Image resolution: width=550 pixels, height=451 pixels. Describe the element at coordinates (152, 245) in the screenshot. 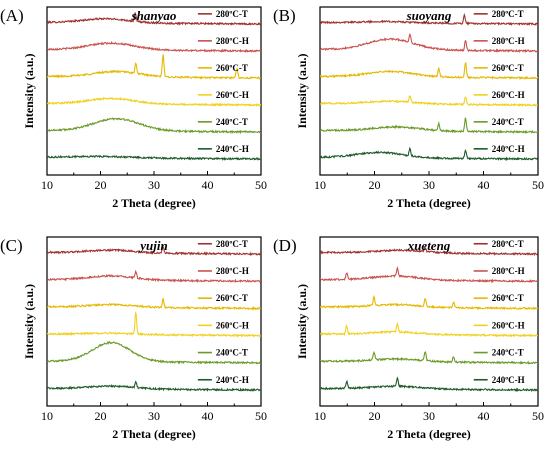

I see `panel-title: yujin` at that location.